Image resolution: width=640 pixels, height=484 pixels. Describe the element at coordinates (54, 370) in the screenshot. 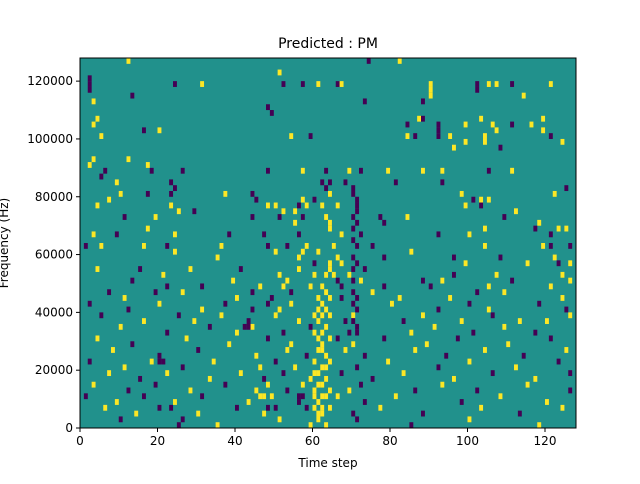

I see `y-tick-label: 20000` at that location.